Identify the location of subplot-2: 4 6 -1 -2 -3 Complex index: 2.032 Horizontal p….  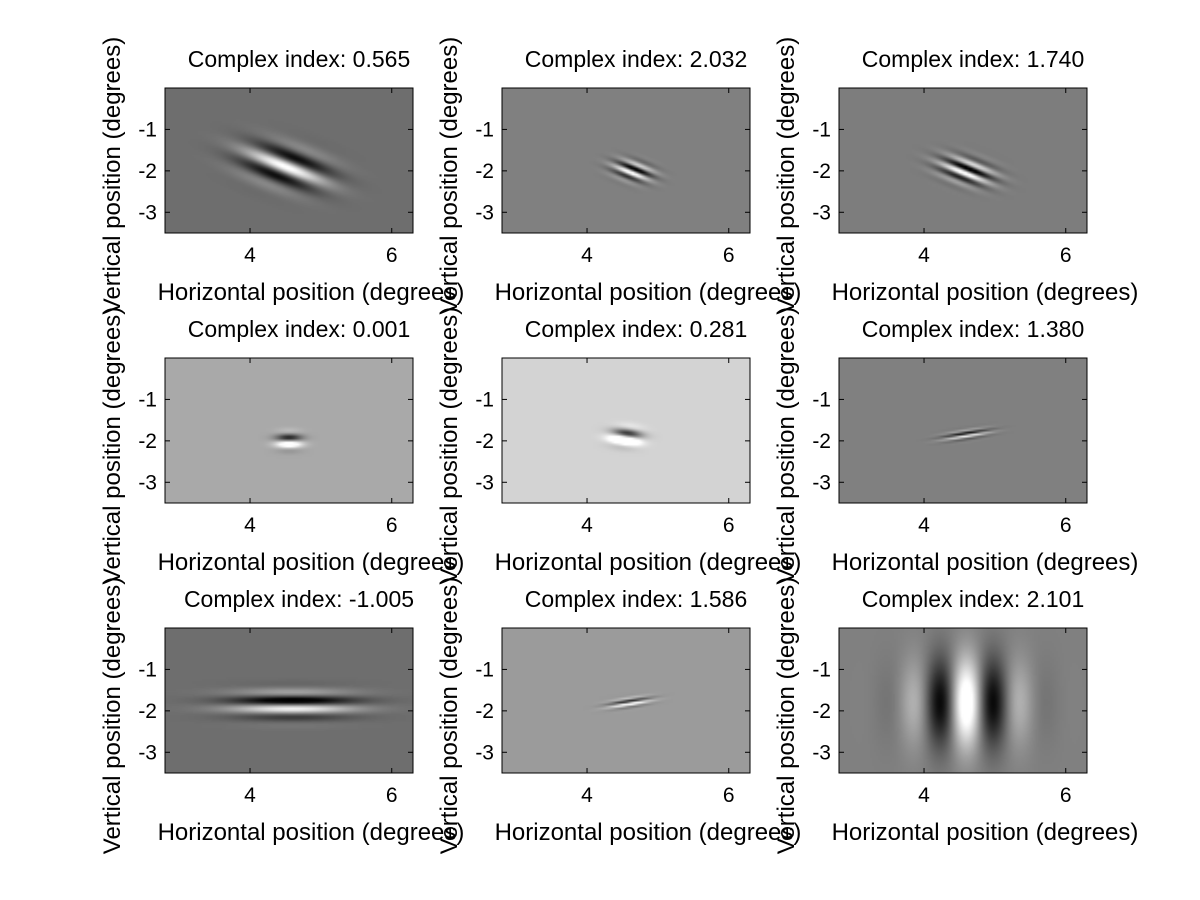
(618, 175).